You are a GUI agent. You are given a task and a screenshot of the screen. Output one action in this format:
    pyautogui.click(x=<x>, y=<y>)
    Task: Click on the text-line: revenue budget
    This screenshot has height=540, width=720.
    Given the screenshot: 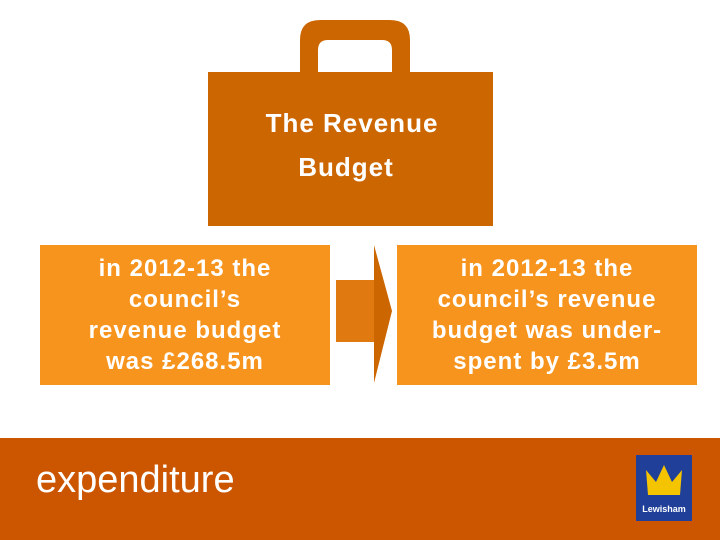 What is the action you would take?
    pyautogui.click(x=185, y=330)
    